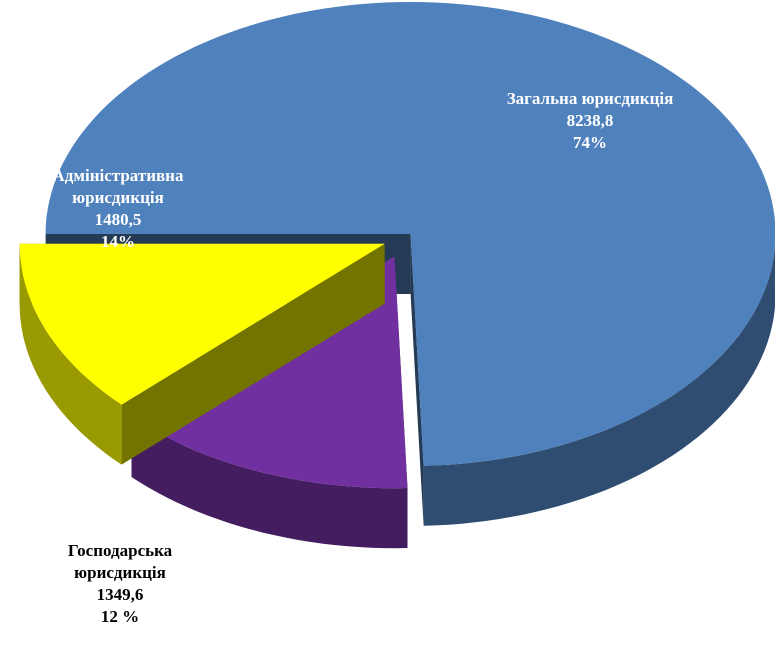 The width and height of the screenshot is (775, 646). I want to click on slice-wall, so click(417, 380).